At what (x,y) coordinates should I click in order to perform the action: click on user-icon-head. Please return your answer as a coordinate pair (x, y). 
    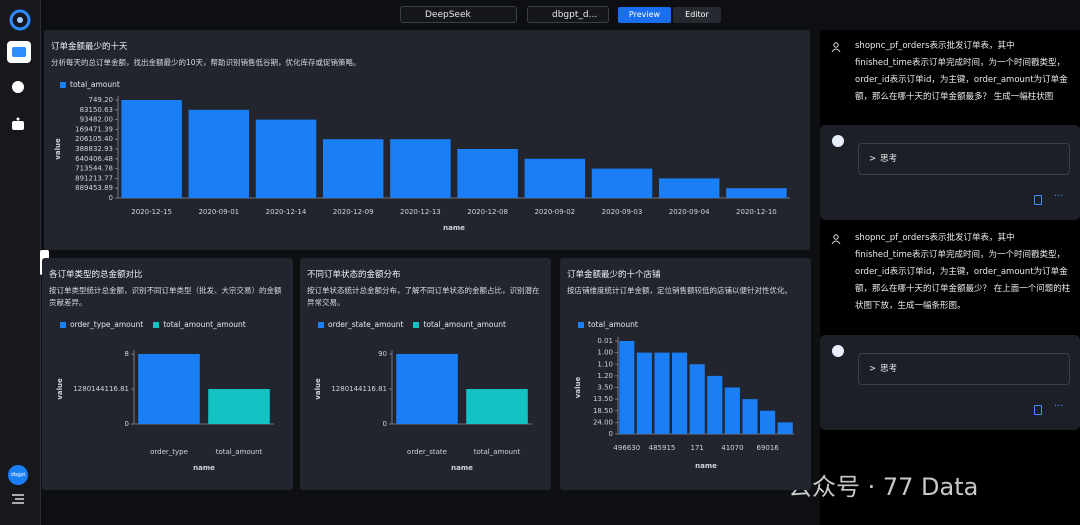
    Looking at the image, I should click on (836, 45).